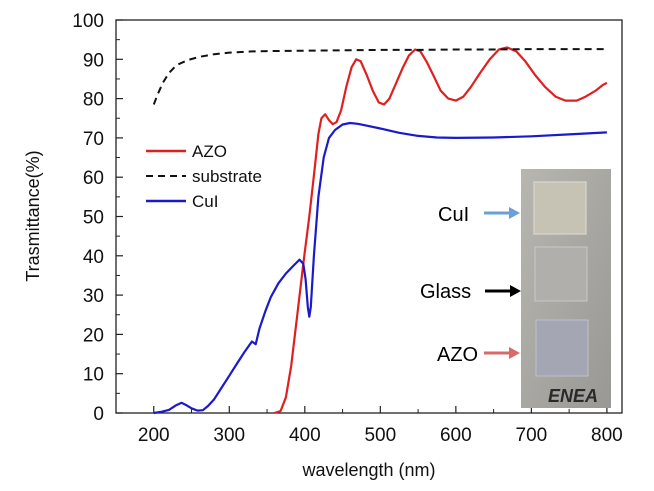 Image resolution: width=654 pixels, height=491 pixels. Describe the element at coordinates (93, 60) in the screenshot. I see `y-tick-label: 90` at that location.